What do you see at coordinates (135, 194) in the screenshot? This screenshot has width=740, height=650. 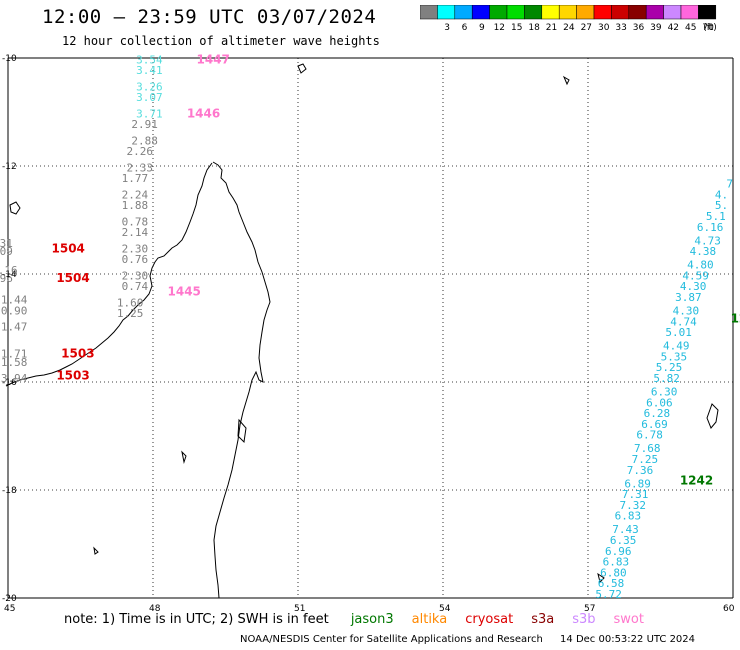 I see `wave-height-value: 2.24` at bounding box center [135, 194].